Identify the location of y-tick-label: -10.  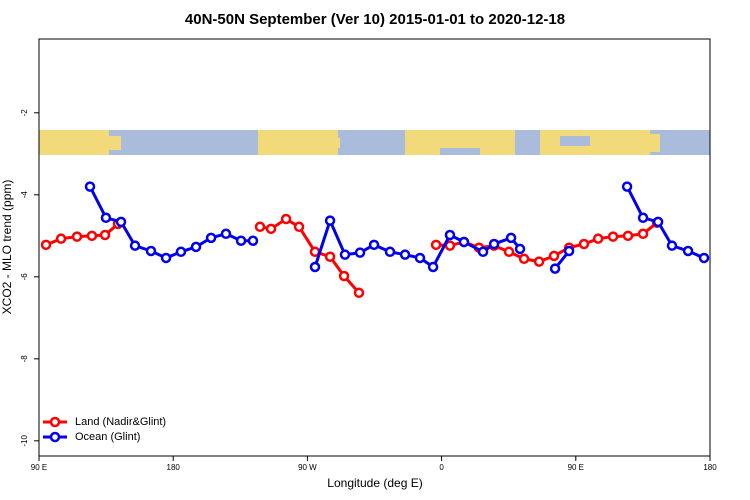
(24, 440).